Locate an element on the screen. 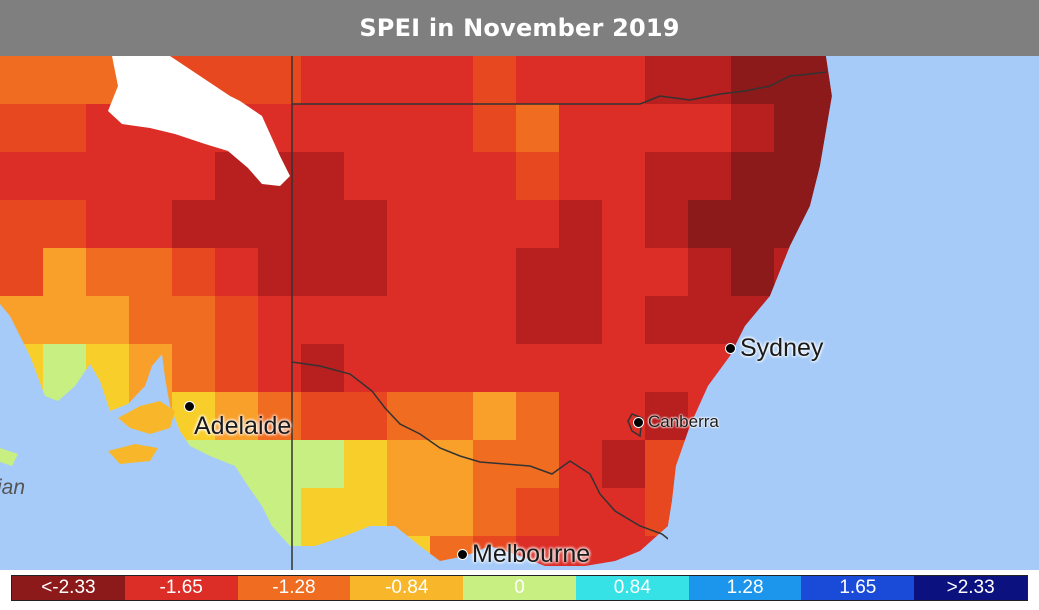  coastal-patches is located at coordinates (87, 433).